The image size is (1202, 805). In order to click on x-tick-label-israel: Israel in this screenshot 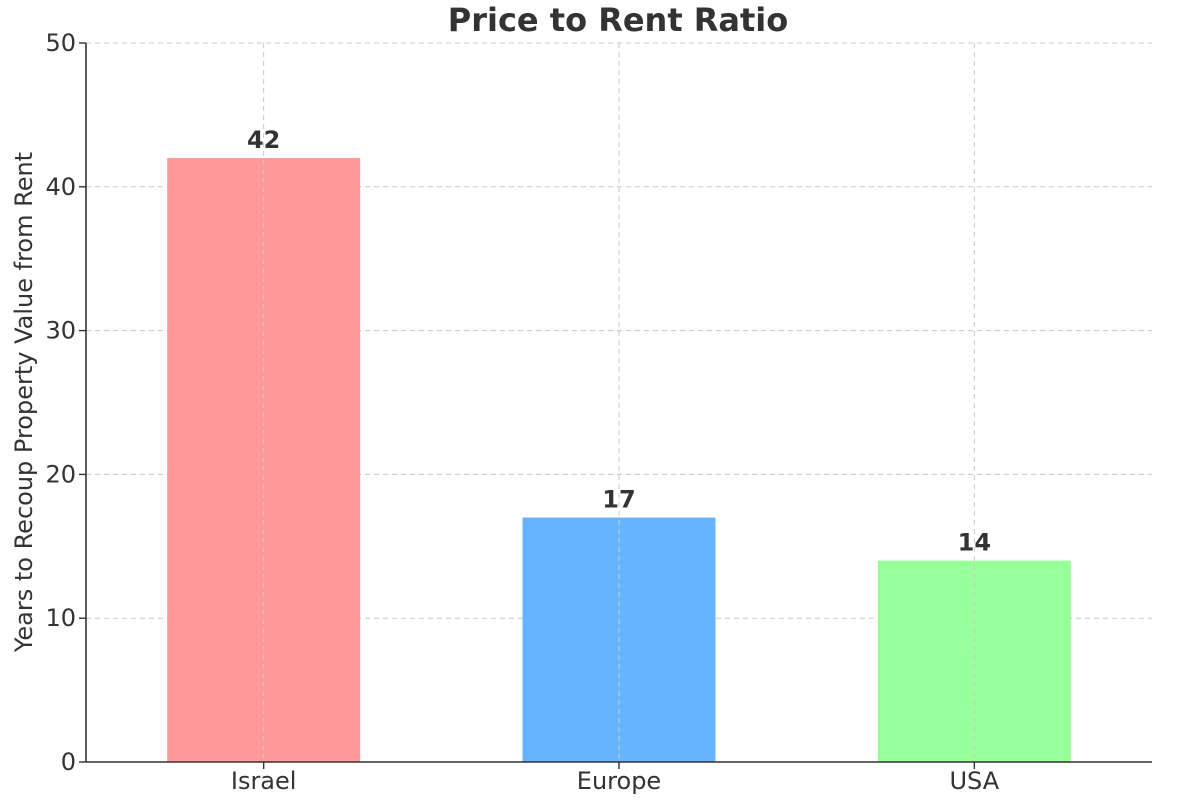, I will do `click(264, 781)`.